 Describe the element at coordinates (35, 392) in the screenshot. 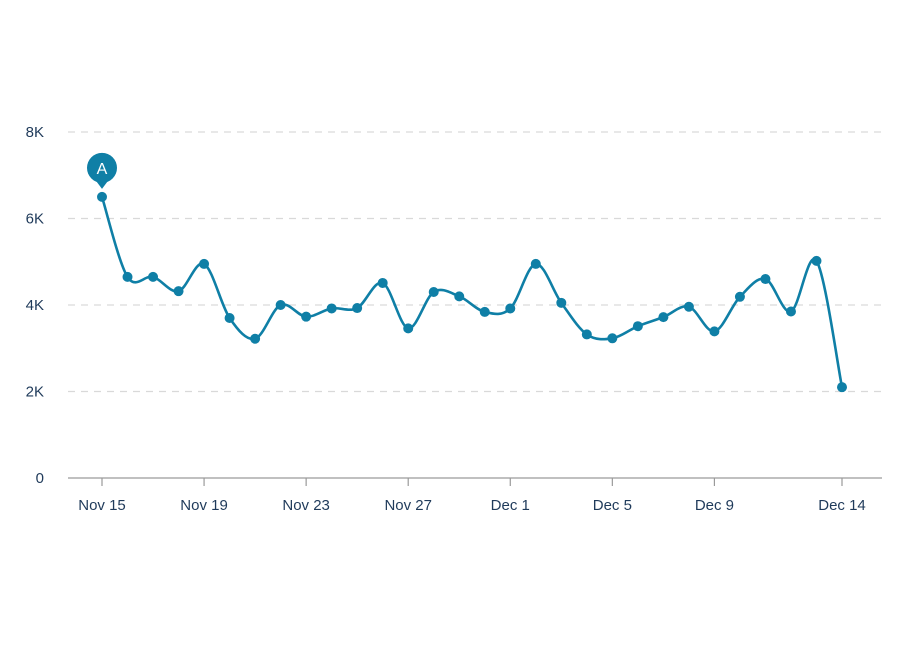

I see `y-tick-label: 2K` at that location.